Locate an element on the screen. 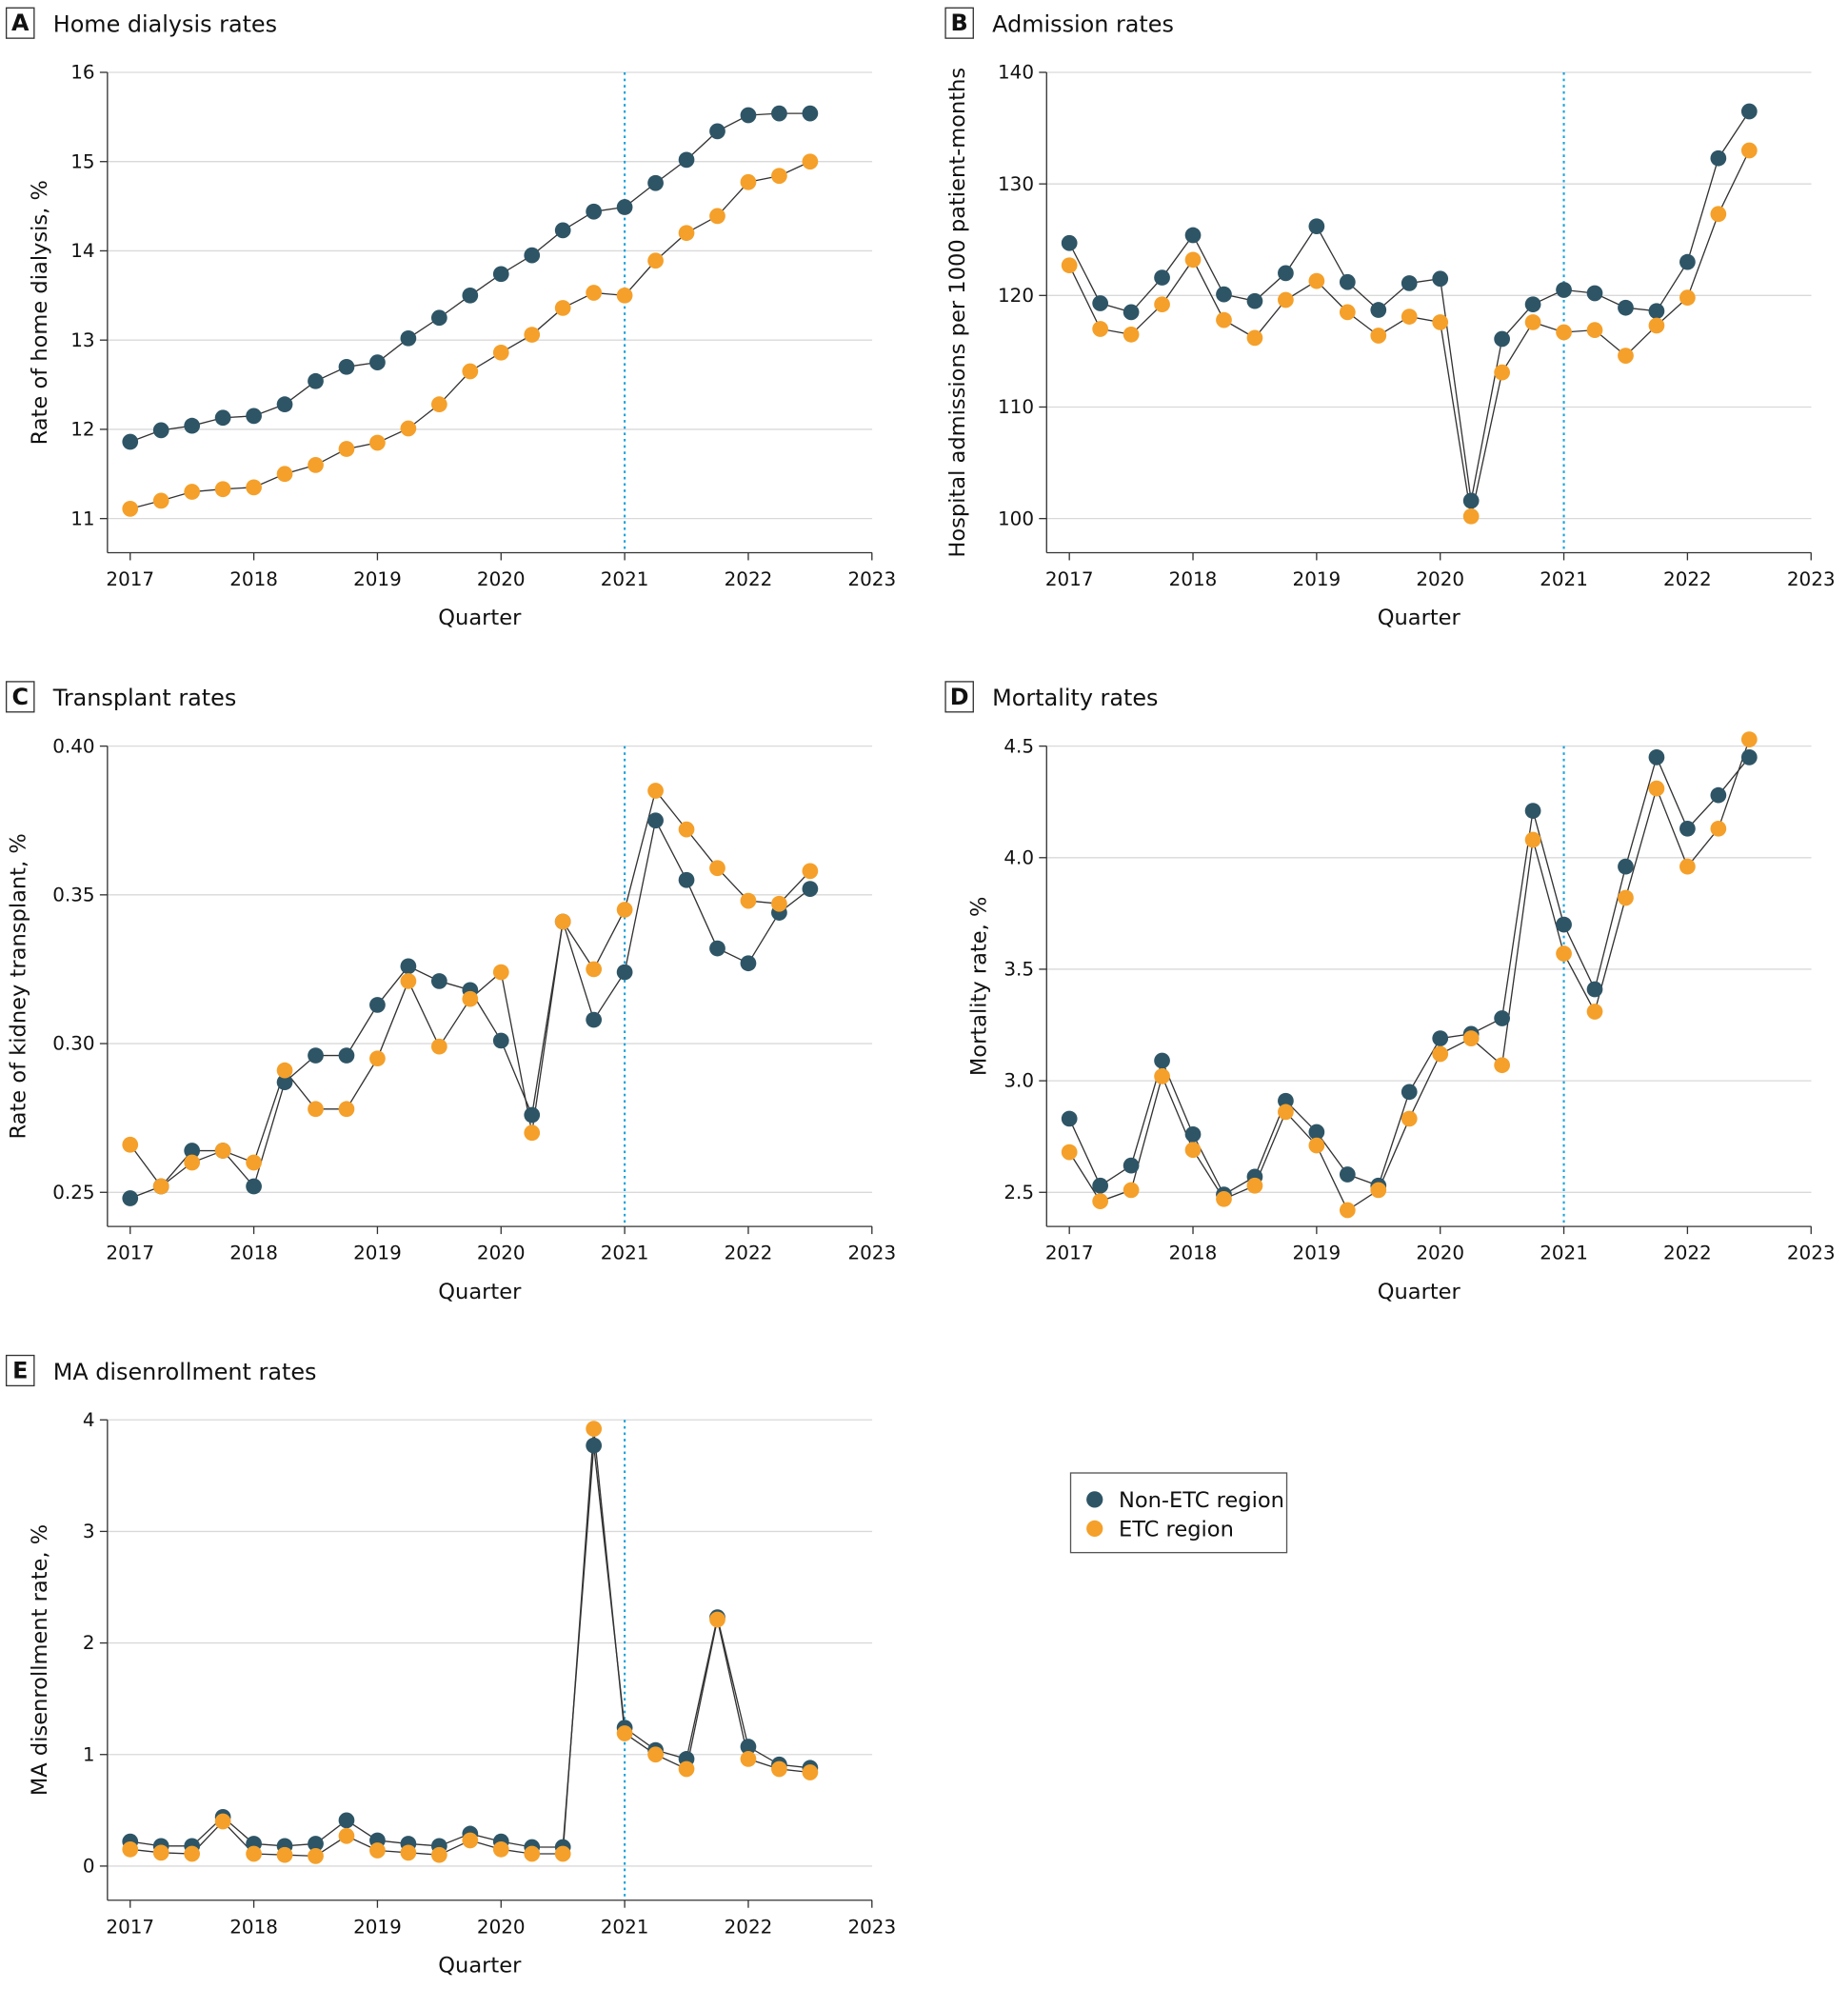 The height and width of the screenshot is (1989, 1848). y-tick-label: 3.5 is located at coordinates (1018, 970).